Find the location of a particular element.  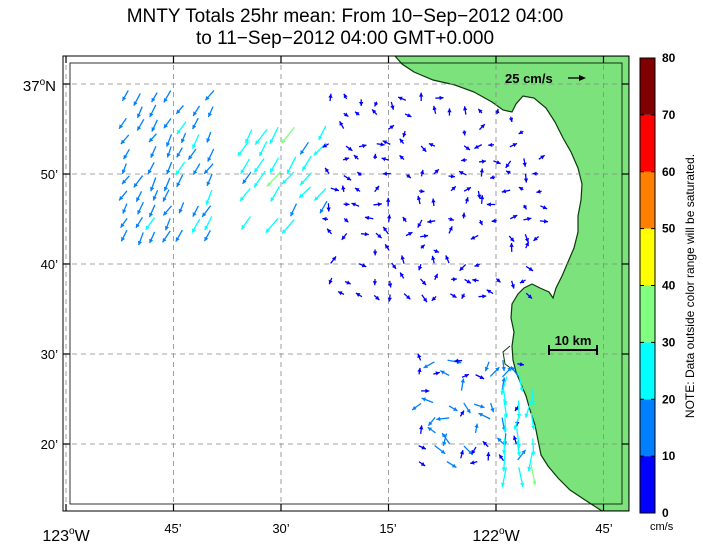

map-title-line-2: to 11−Sep−2012 04:00 GMT+0.000 is located at coordinates (345, 38).